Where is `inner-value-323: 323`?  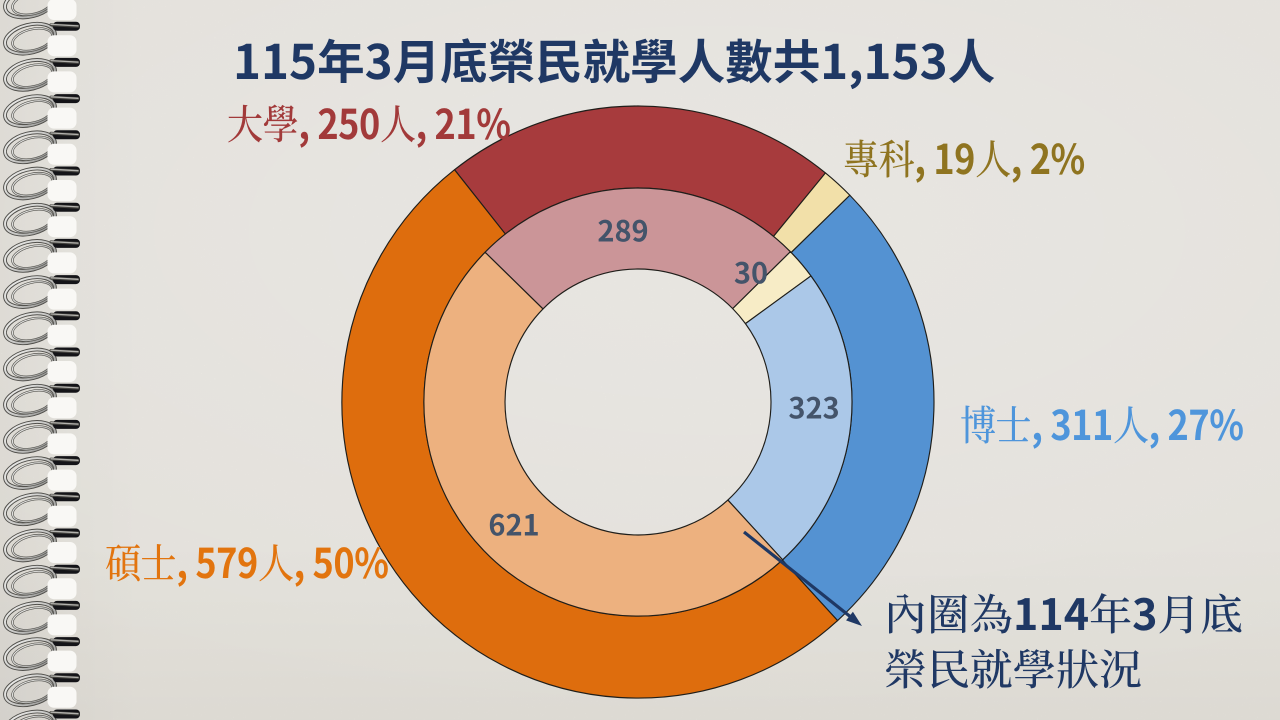 inner-value-323: 323 is located at coordinates (814, 406).